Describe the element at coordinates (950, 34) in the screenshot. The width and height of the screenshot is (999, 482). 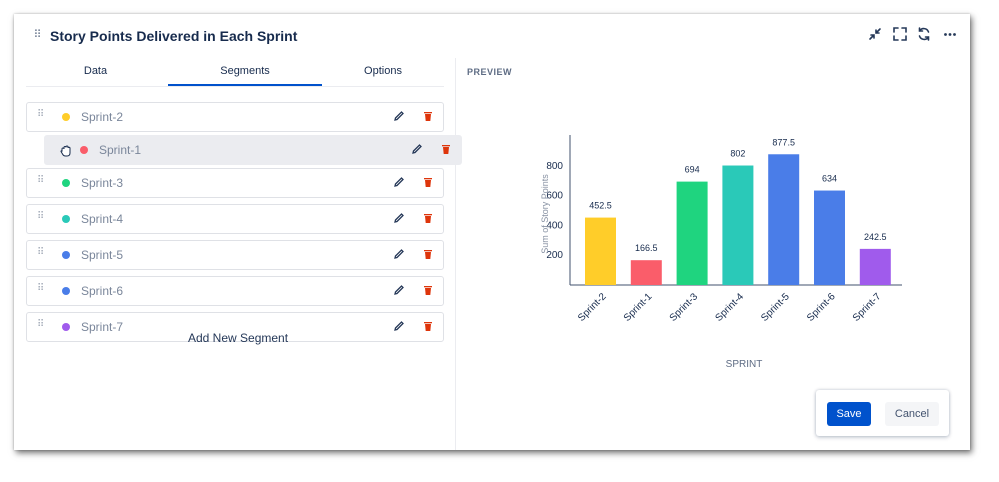
I see `more-options-icon` at that location.